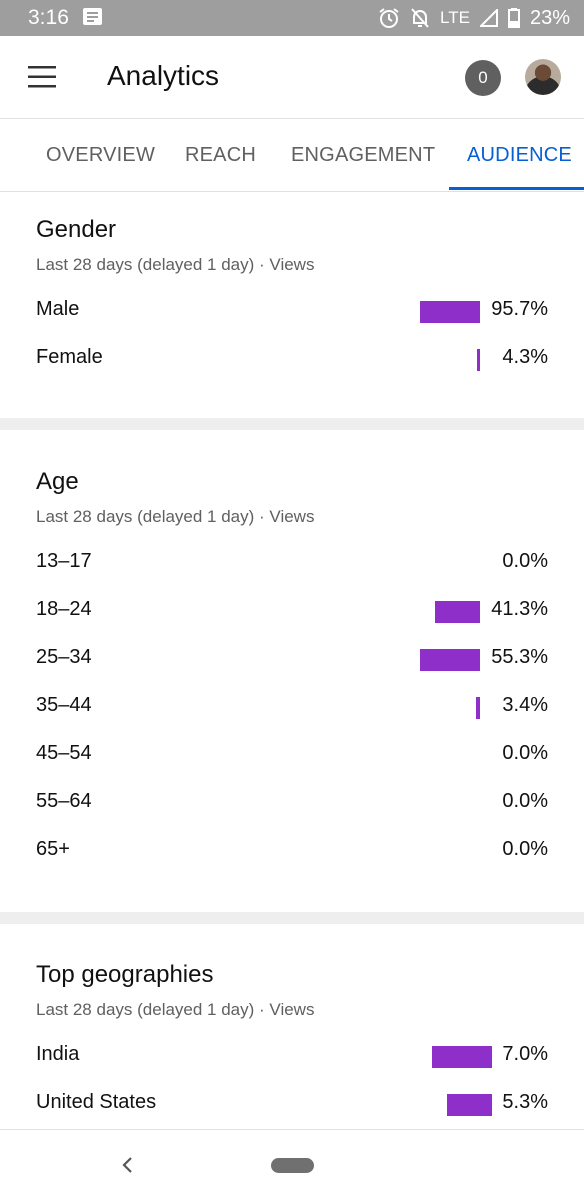  What do you see at coordinates (549, 17) in the screenshot?
I see `battery-level: 23%` at bounding box center [549, 17].